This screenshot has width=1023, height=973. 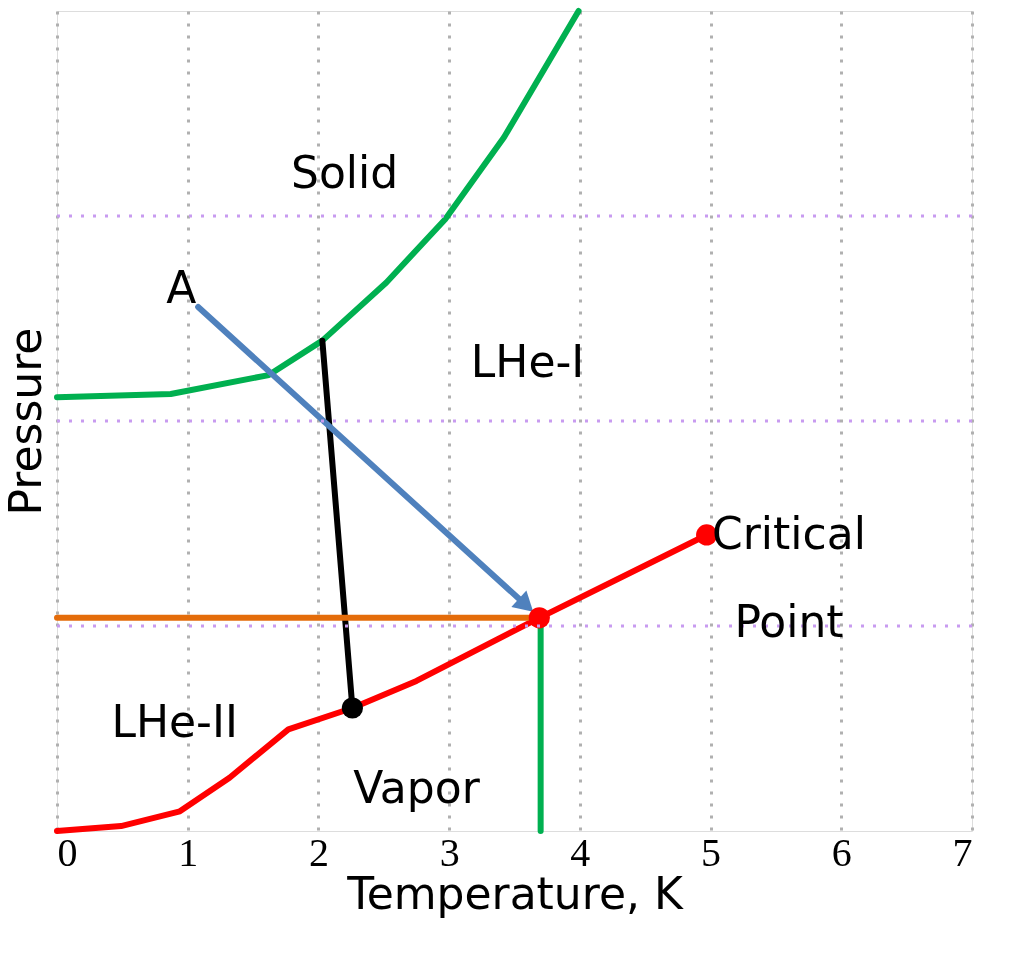 I want to click on annotation: LHe-II, so click(x=174, y=722).